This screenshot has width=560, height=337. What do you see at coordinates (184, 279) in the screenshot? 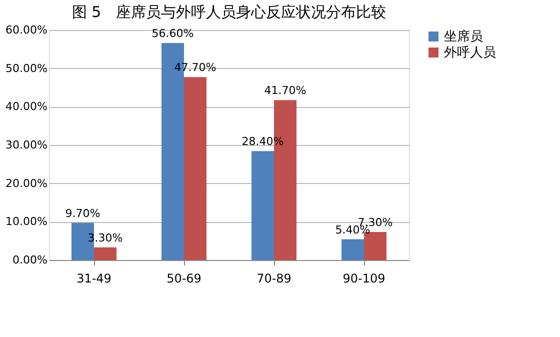
I see `x-tick-label: 50-69` at bounding box center [184, 279].